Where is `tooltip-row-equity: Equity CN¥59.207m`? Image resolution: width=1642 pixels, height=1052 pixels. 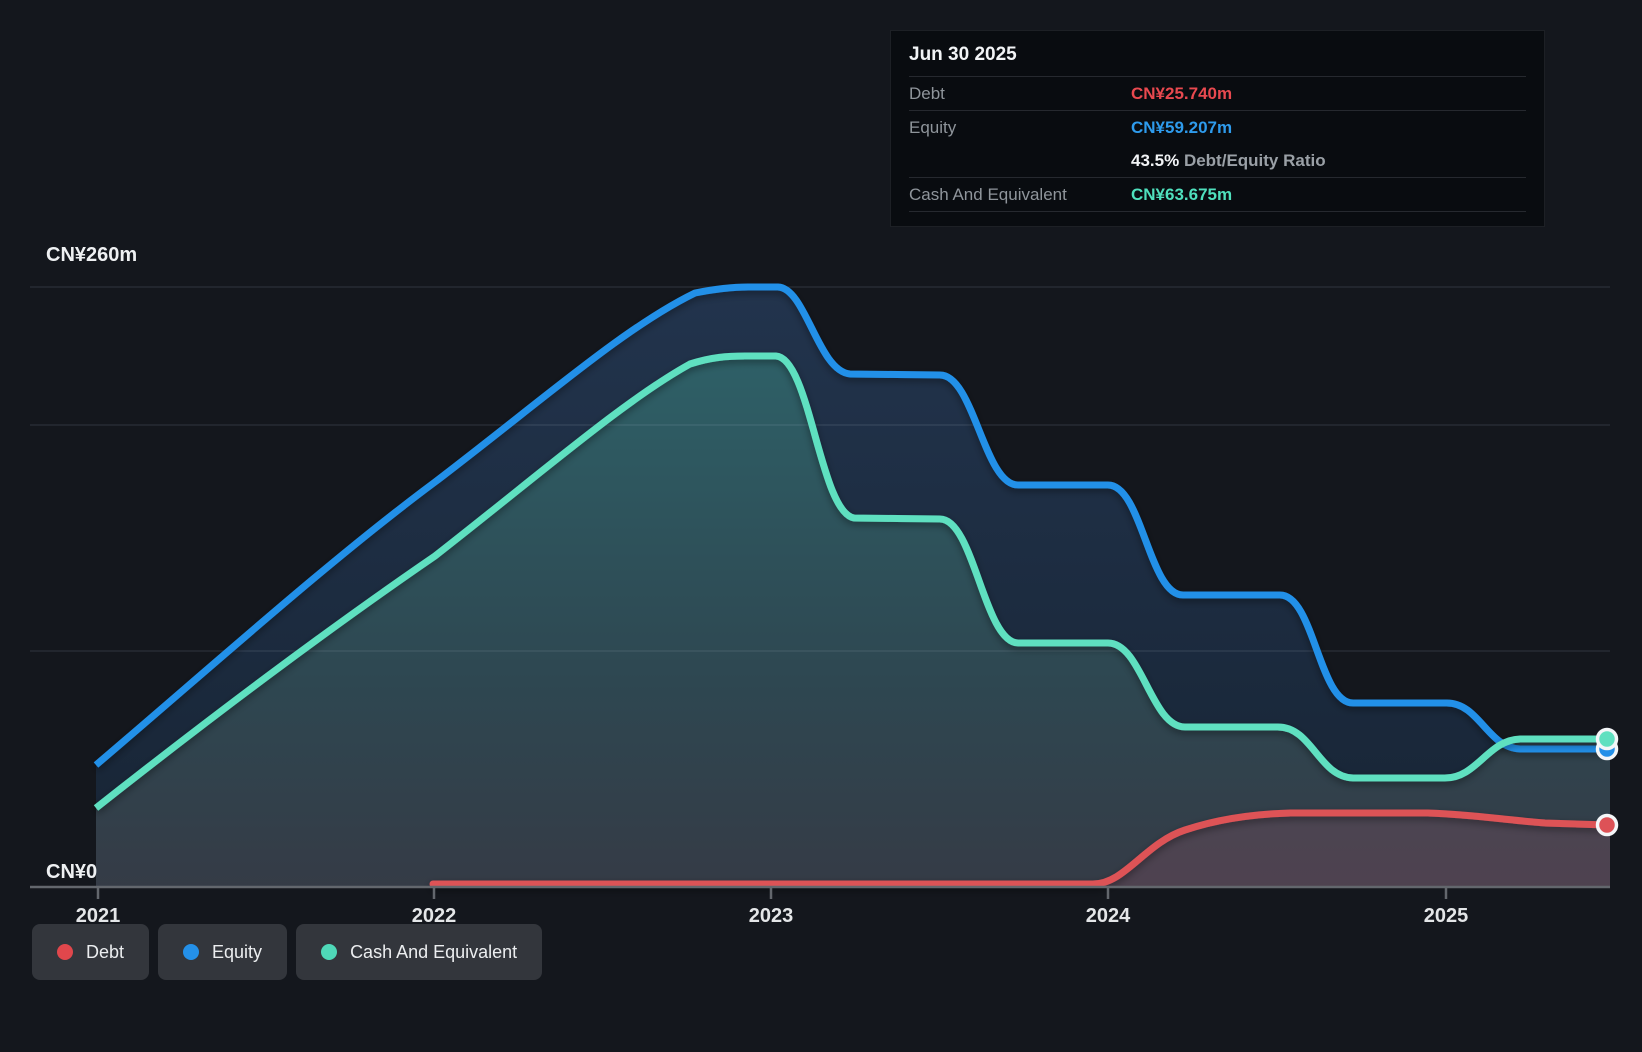
tooltip-row-equity: Equity CN¥59.207m is located at coordinates (1217, 127).